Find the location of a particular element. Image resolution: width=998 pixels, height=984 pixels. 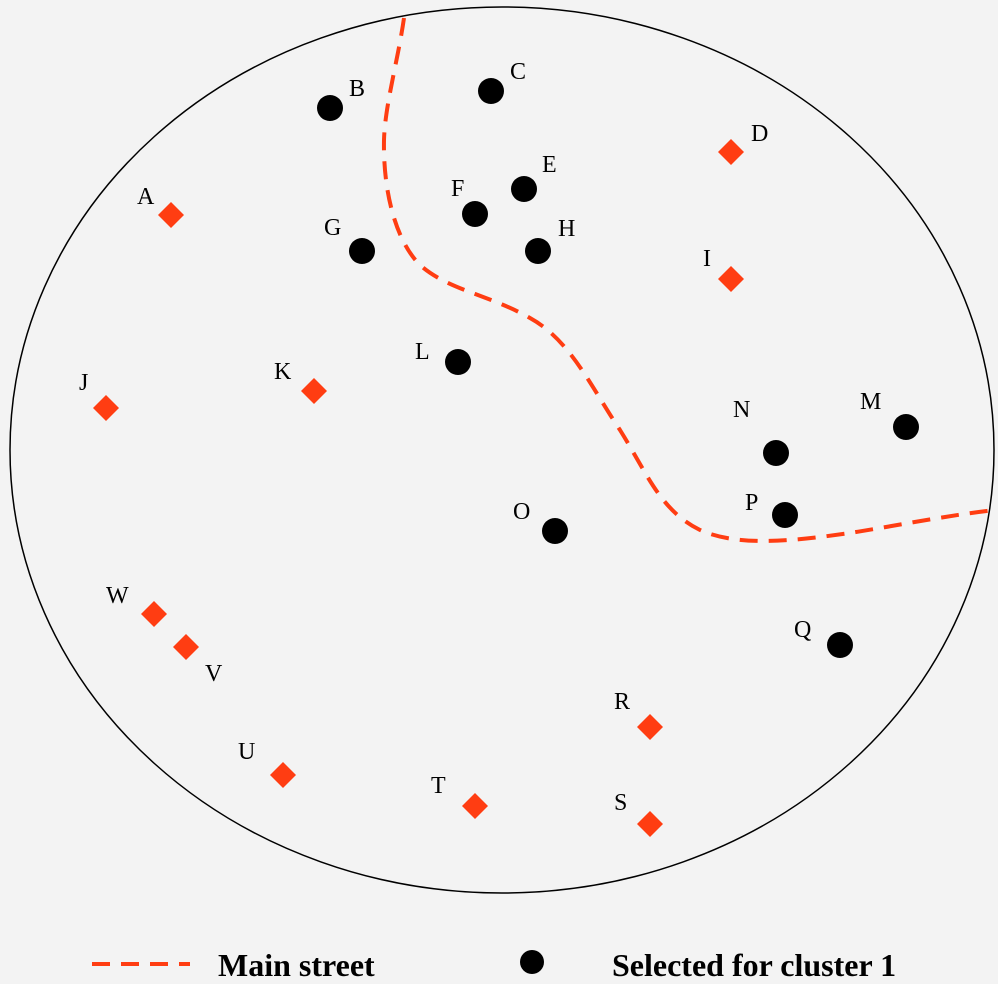

point-h: H is located at coordinates (550, 240).